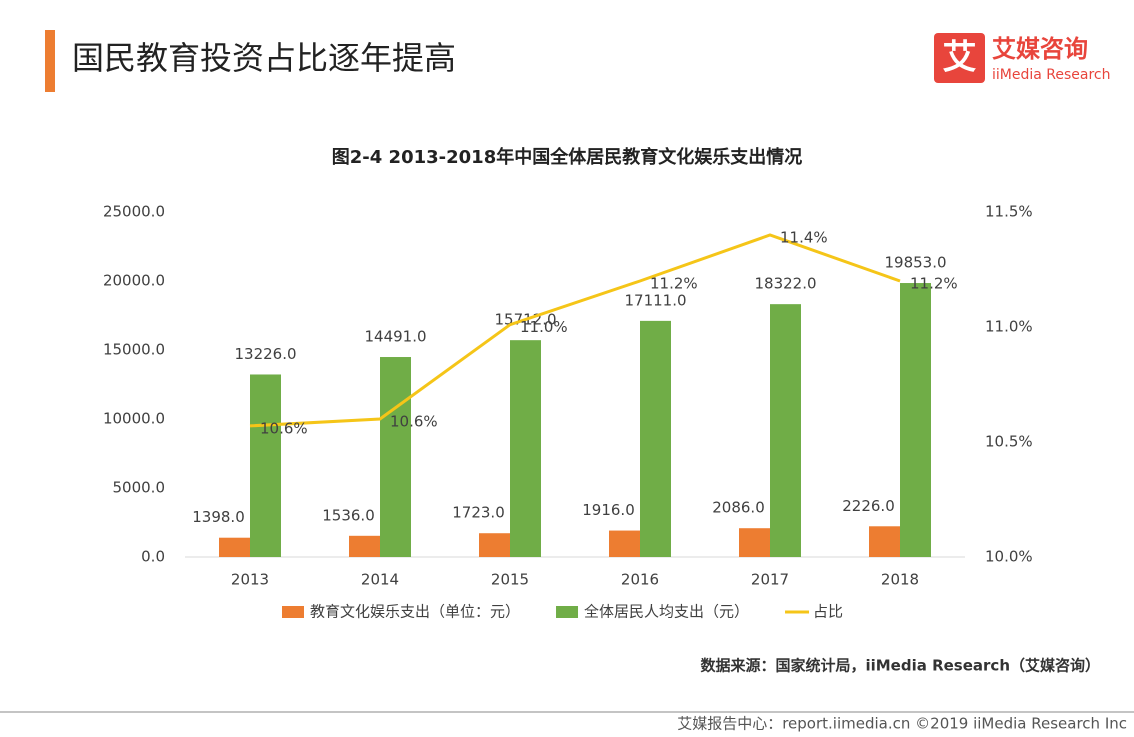  Describe the element at coordinates (804, 238) in the screenshot. I see `value-label: 11.4%` at that location.